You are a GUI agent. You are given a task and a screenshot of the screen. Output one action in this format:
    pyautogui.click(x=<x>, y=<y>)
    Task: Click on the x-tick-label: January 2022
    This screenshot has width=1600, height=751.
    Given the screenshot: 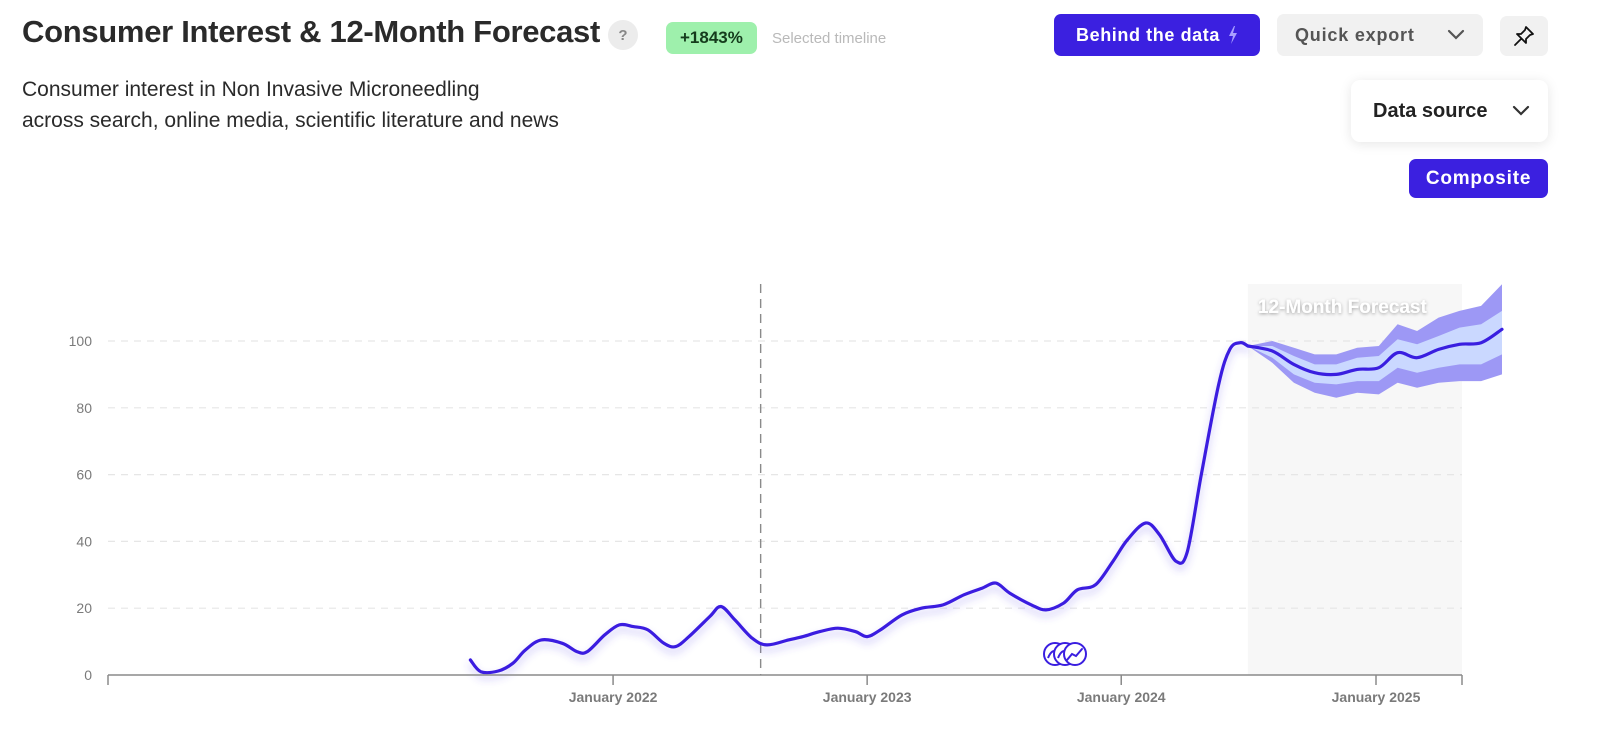 What is the action you would take?
    pyautogui.click(x=613, y=697)
    